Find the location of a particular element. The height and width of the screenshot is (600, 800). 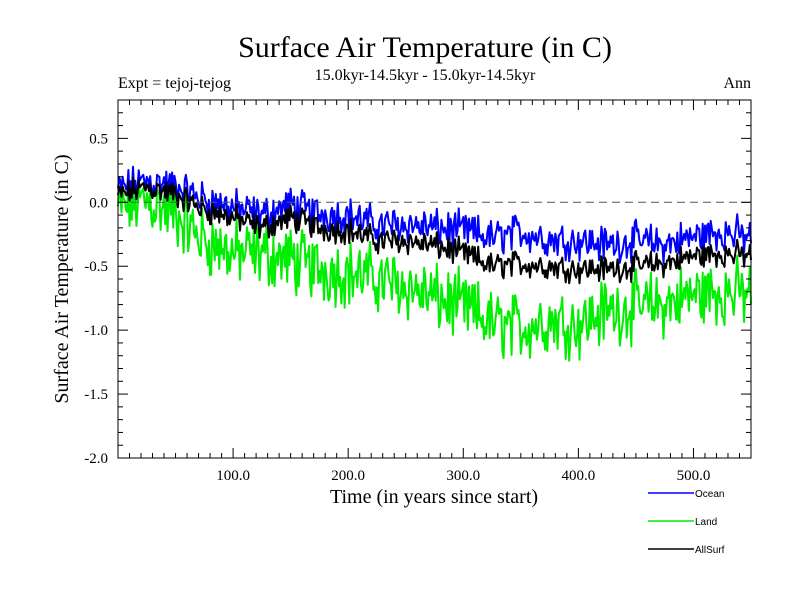

x-axis-label: Time (in years since start) is located at coordinates (434, 497).